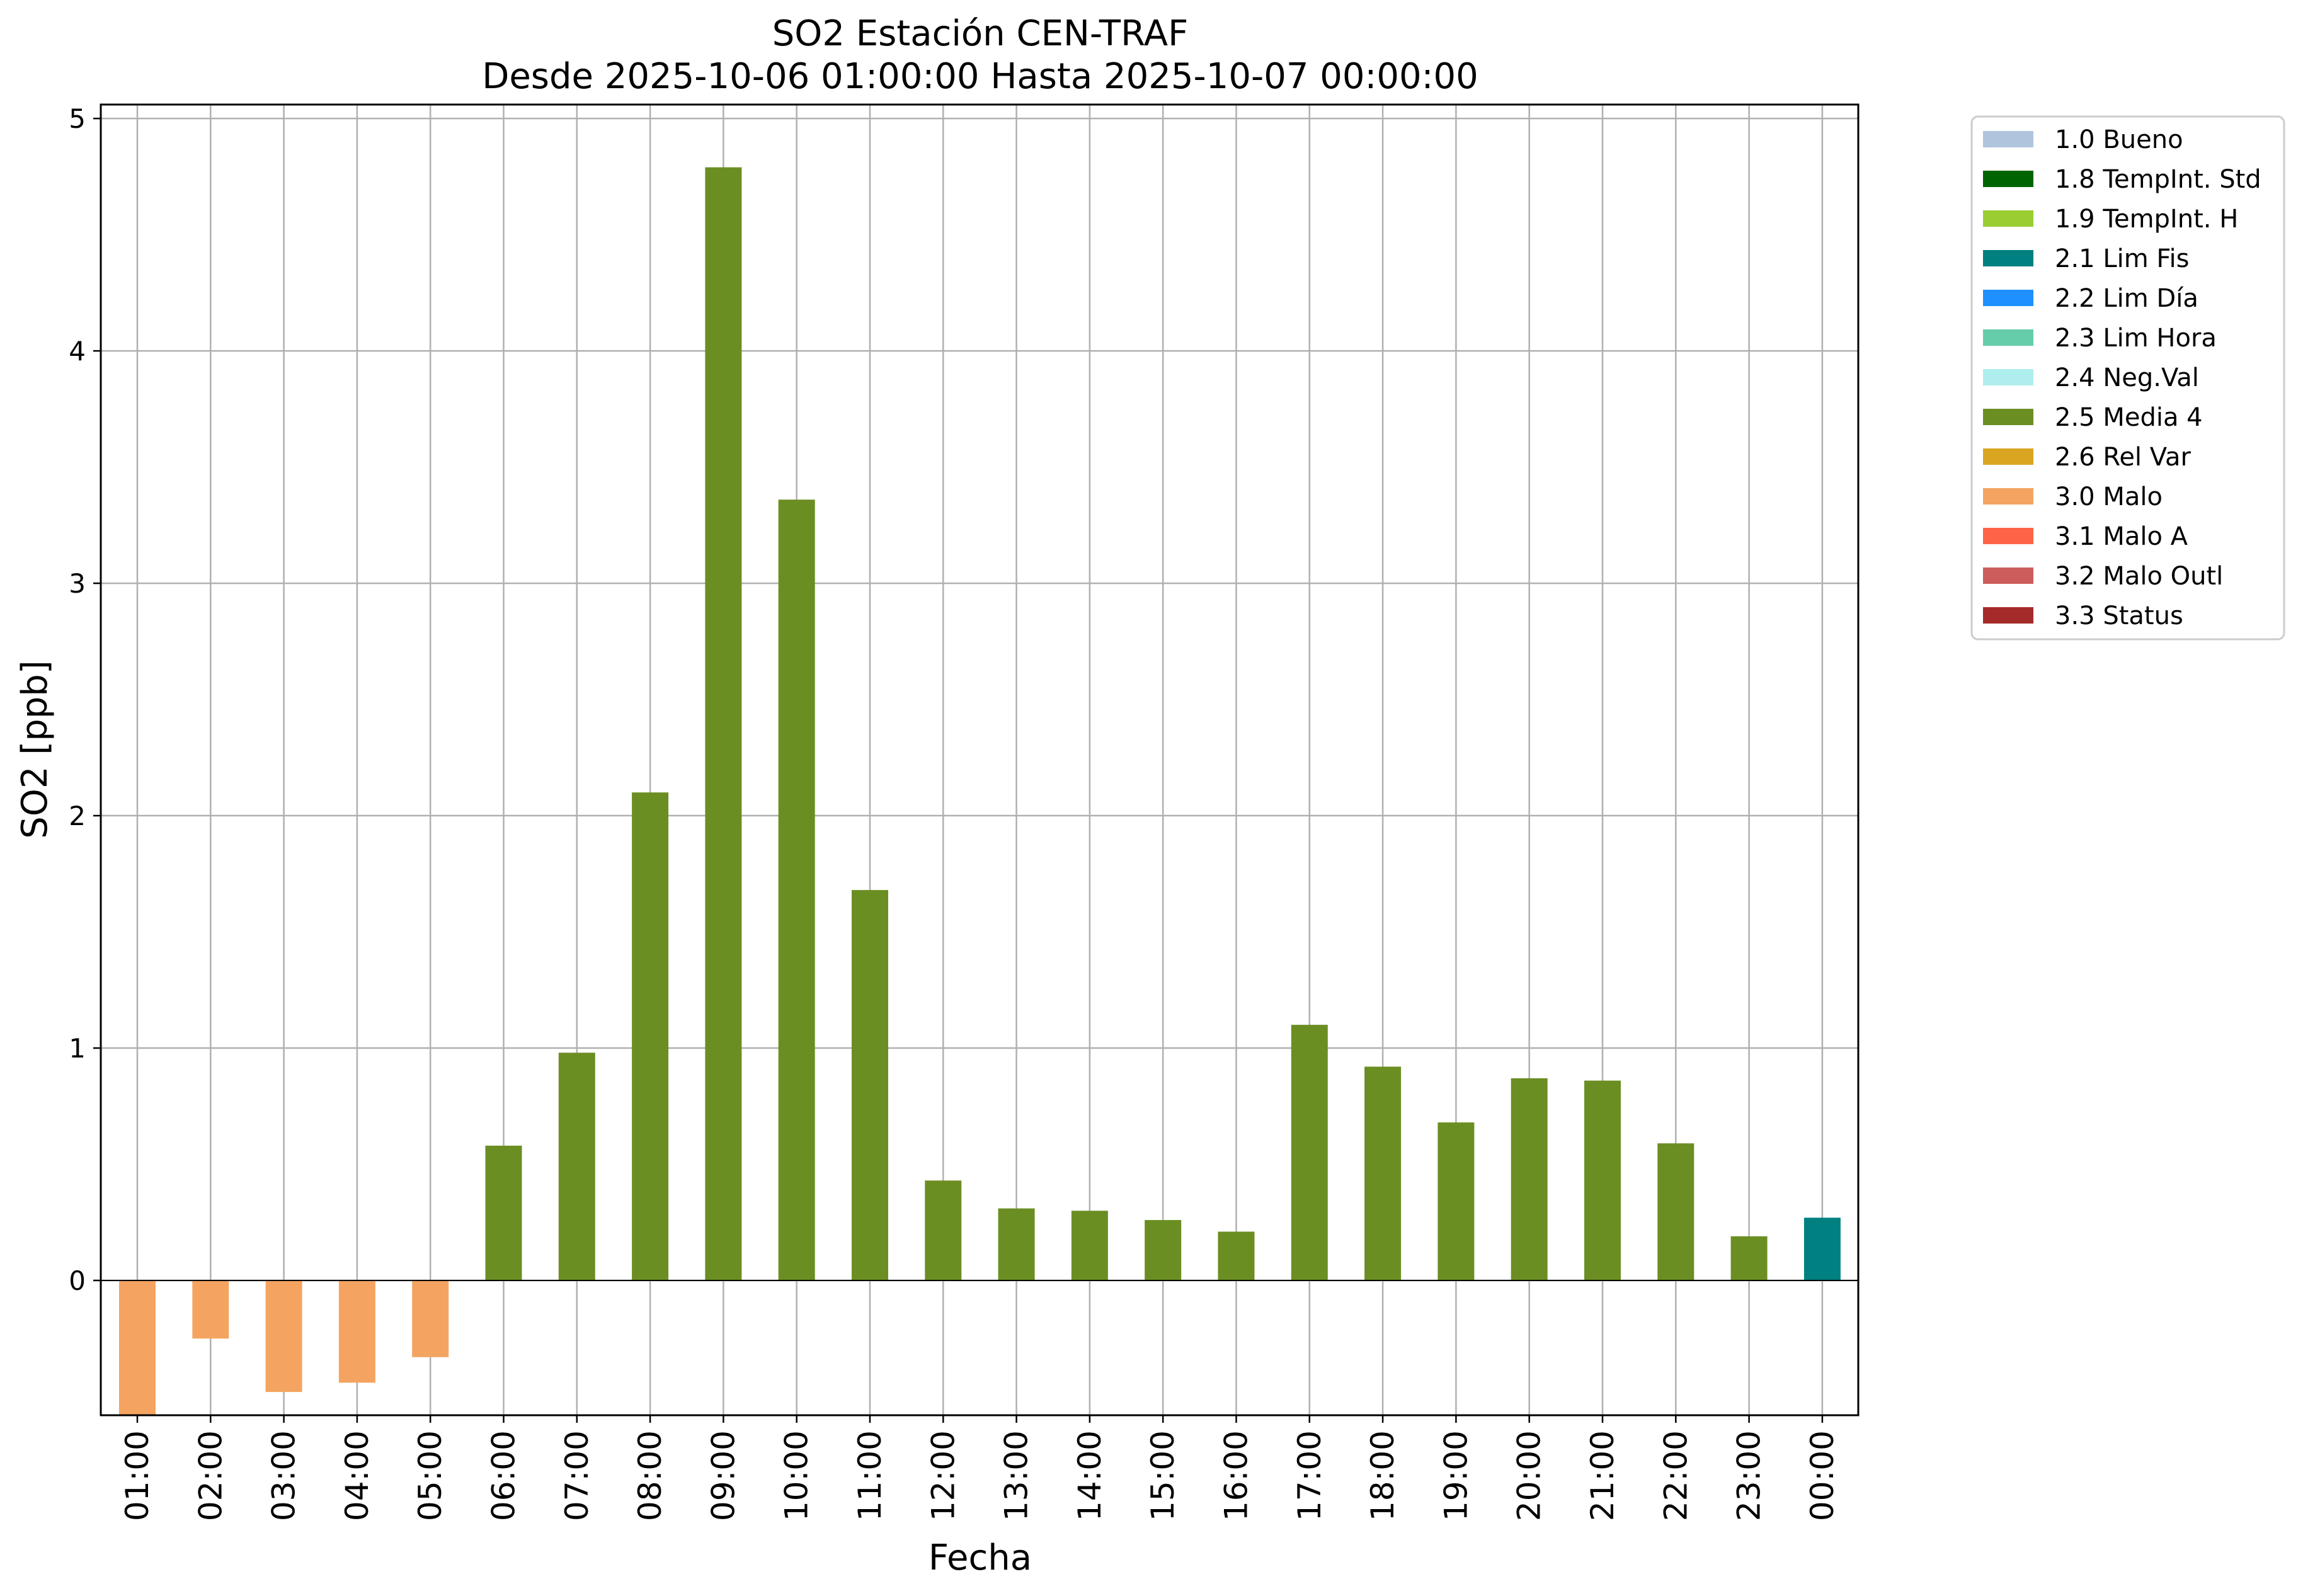 The height and width of the screenshot is (1596, 2303). Describe the element at coordinates (2119, 615) in the screenshot. I see `legend-label: 3.3 Status` at that location.